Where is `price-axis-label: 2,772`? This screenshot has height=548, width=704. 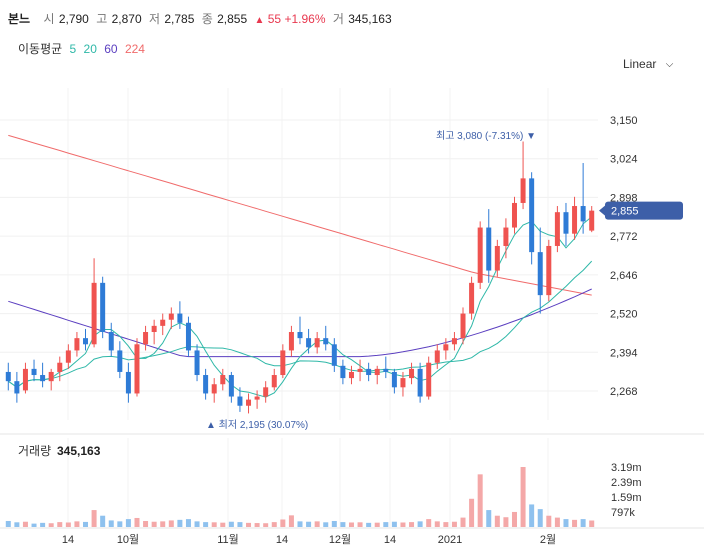
price-axis-label: 2,772 is located at coordinates (624, 237).